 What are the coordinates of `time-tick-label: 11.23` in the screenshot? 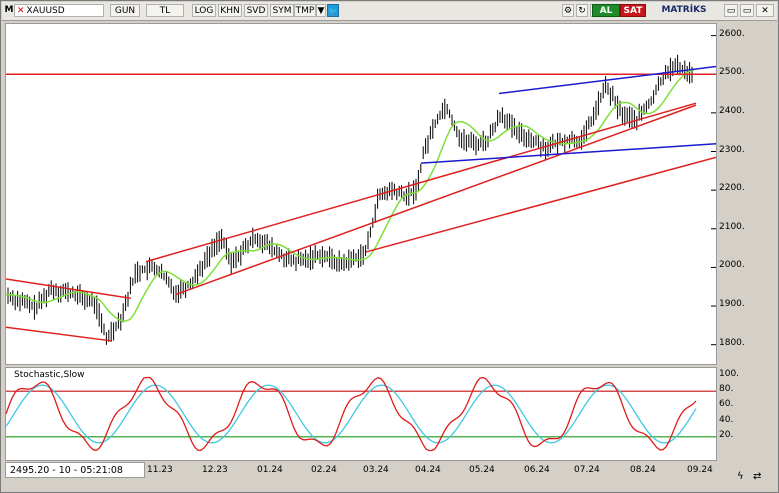 It's located at (160, 470).